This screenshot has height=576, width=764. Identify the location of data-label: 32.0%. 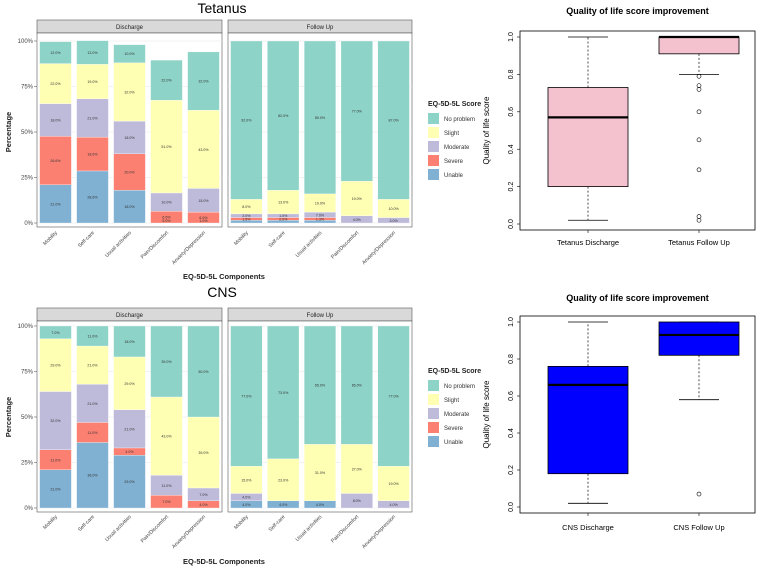
(129, 92).